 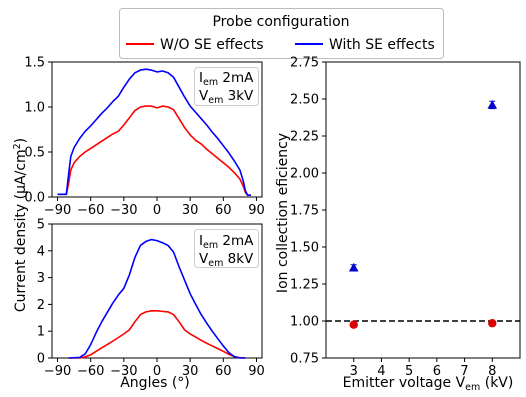 I want to click on subscript-em: em, so click(x=472, y=387).